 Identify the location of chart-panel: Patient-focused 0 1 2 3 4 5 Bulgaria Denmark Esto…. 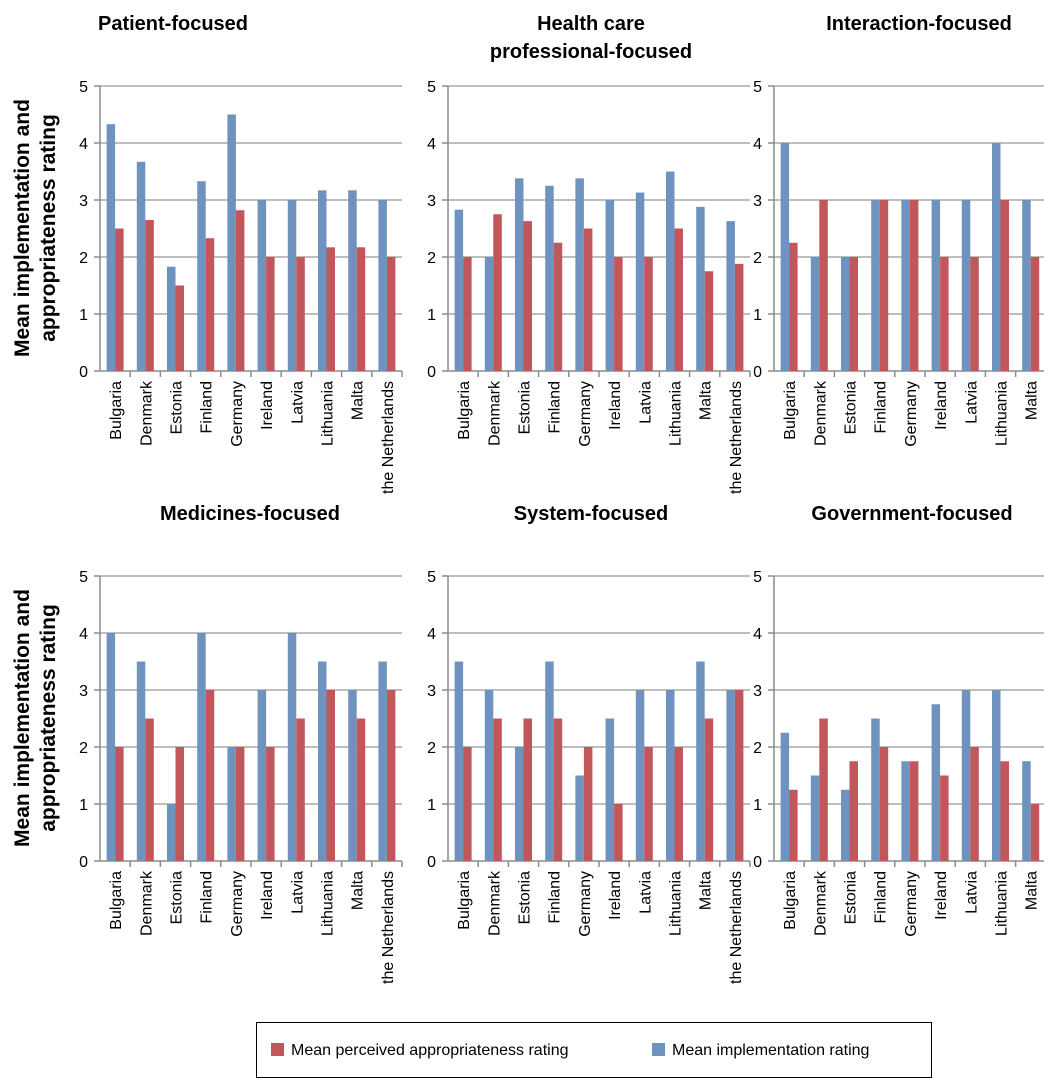
(241, 253).